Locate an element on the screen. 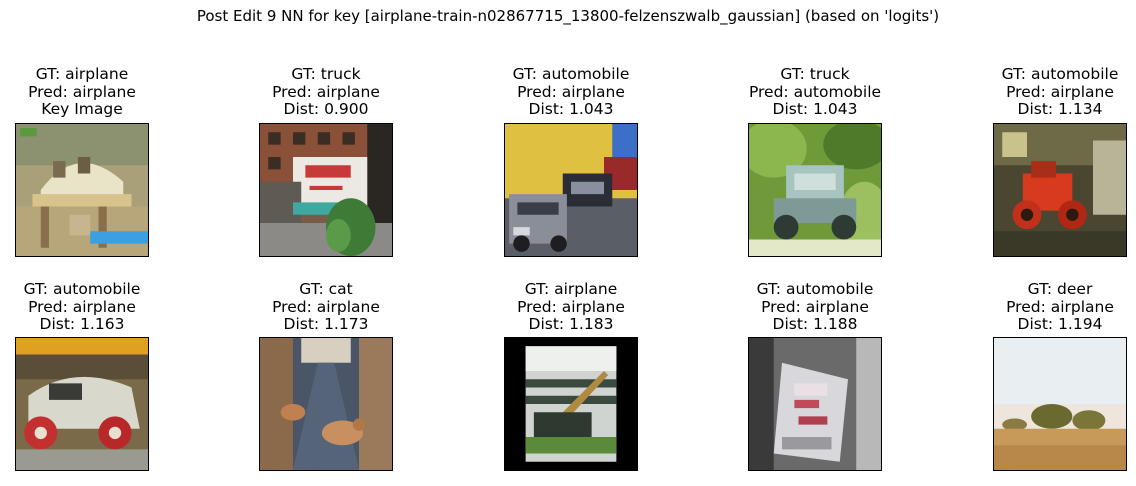  neighbor-panel-9: GT: deer Pred: airplane Dist: 1.194 is located at coordinates (1038, 307).